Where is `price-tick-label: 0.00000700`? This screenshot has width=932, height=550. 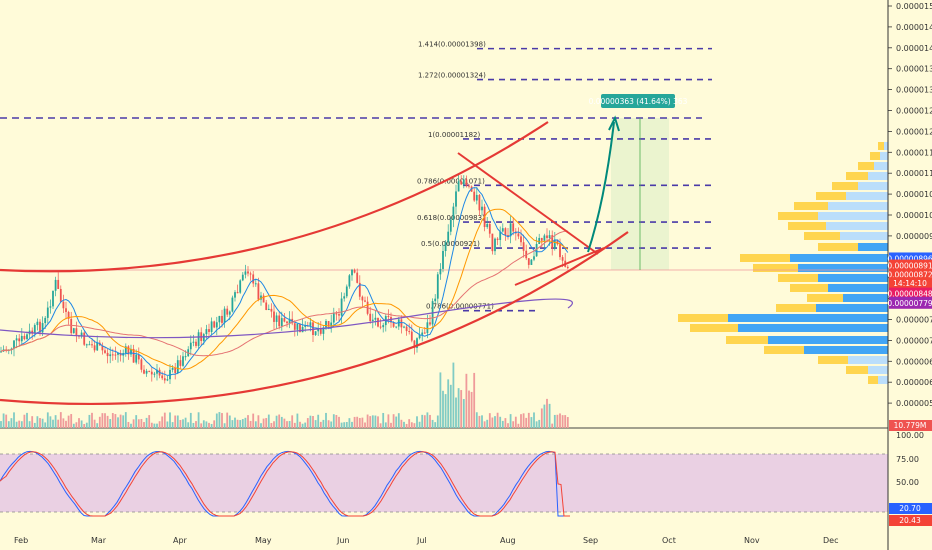 price-tick-label: 0.00000700 is located at coordinates (914, 340).